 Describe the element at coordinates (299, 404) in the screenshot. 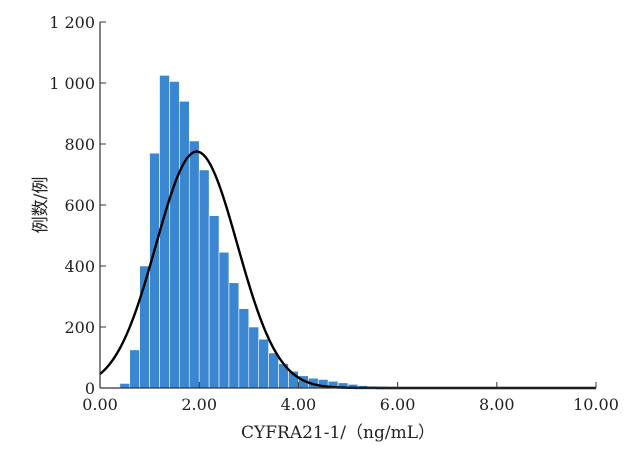

I see `x-tick-label: 4.00` at that location.